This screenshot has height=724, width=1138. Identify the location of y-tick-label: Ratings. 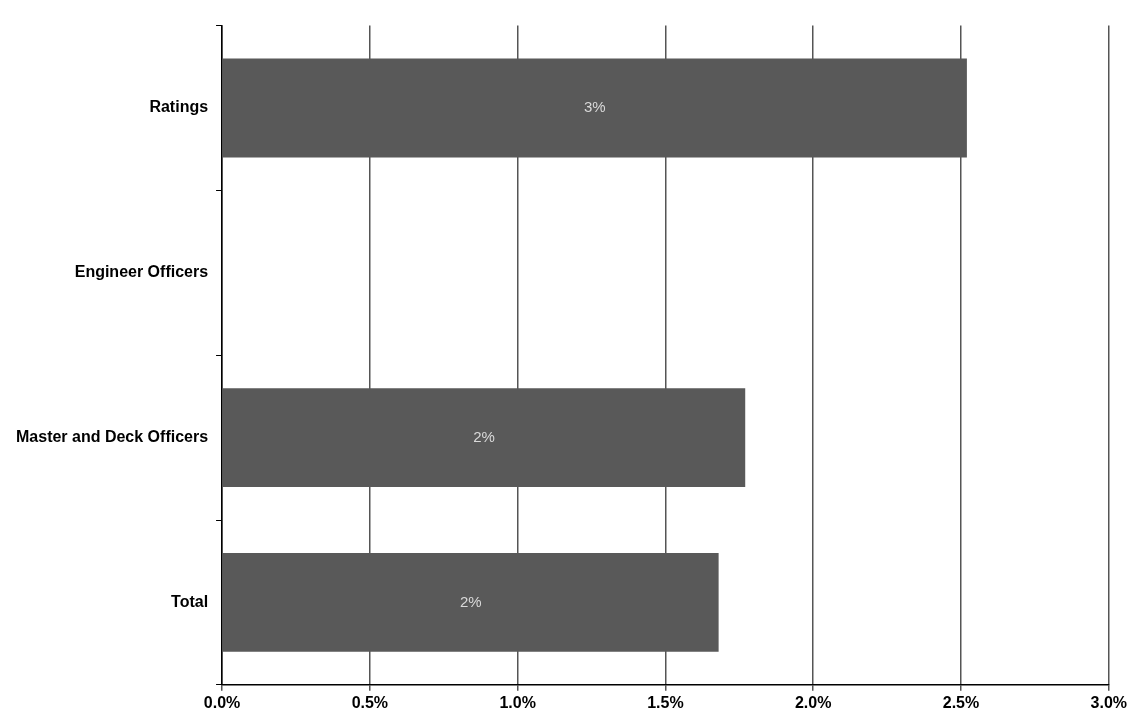
(179, 107).